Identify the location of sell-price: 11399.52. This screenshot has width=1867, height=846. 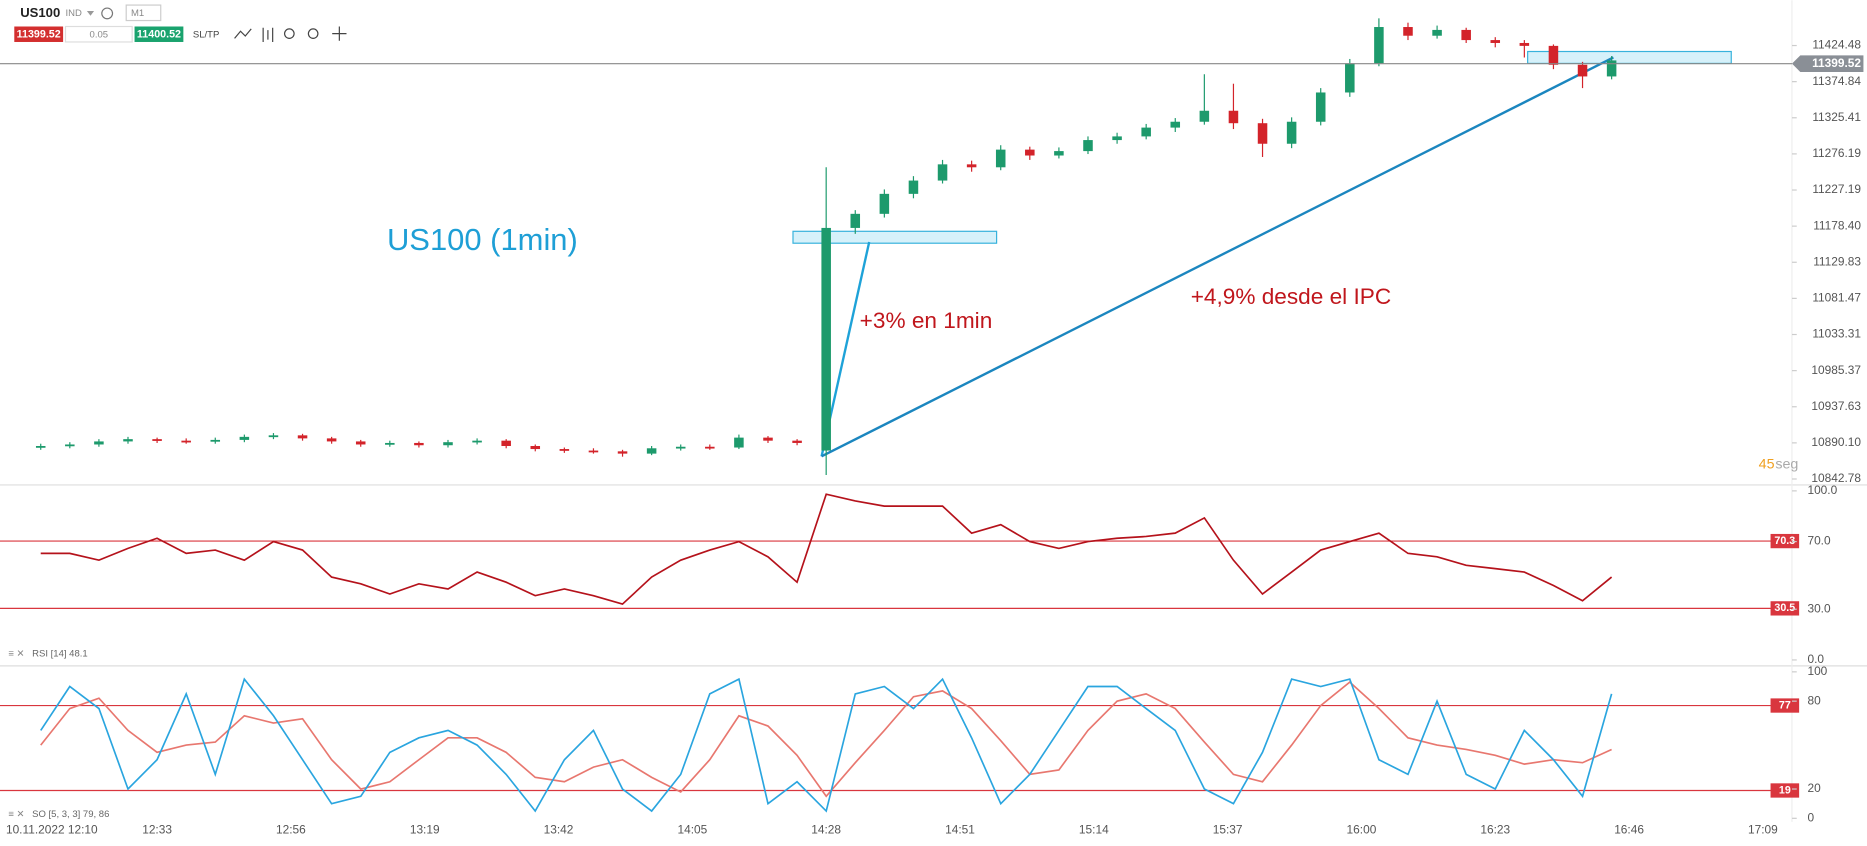
(39, 35).